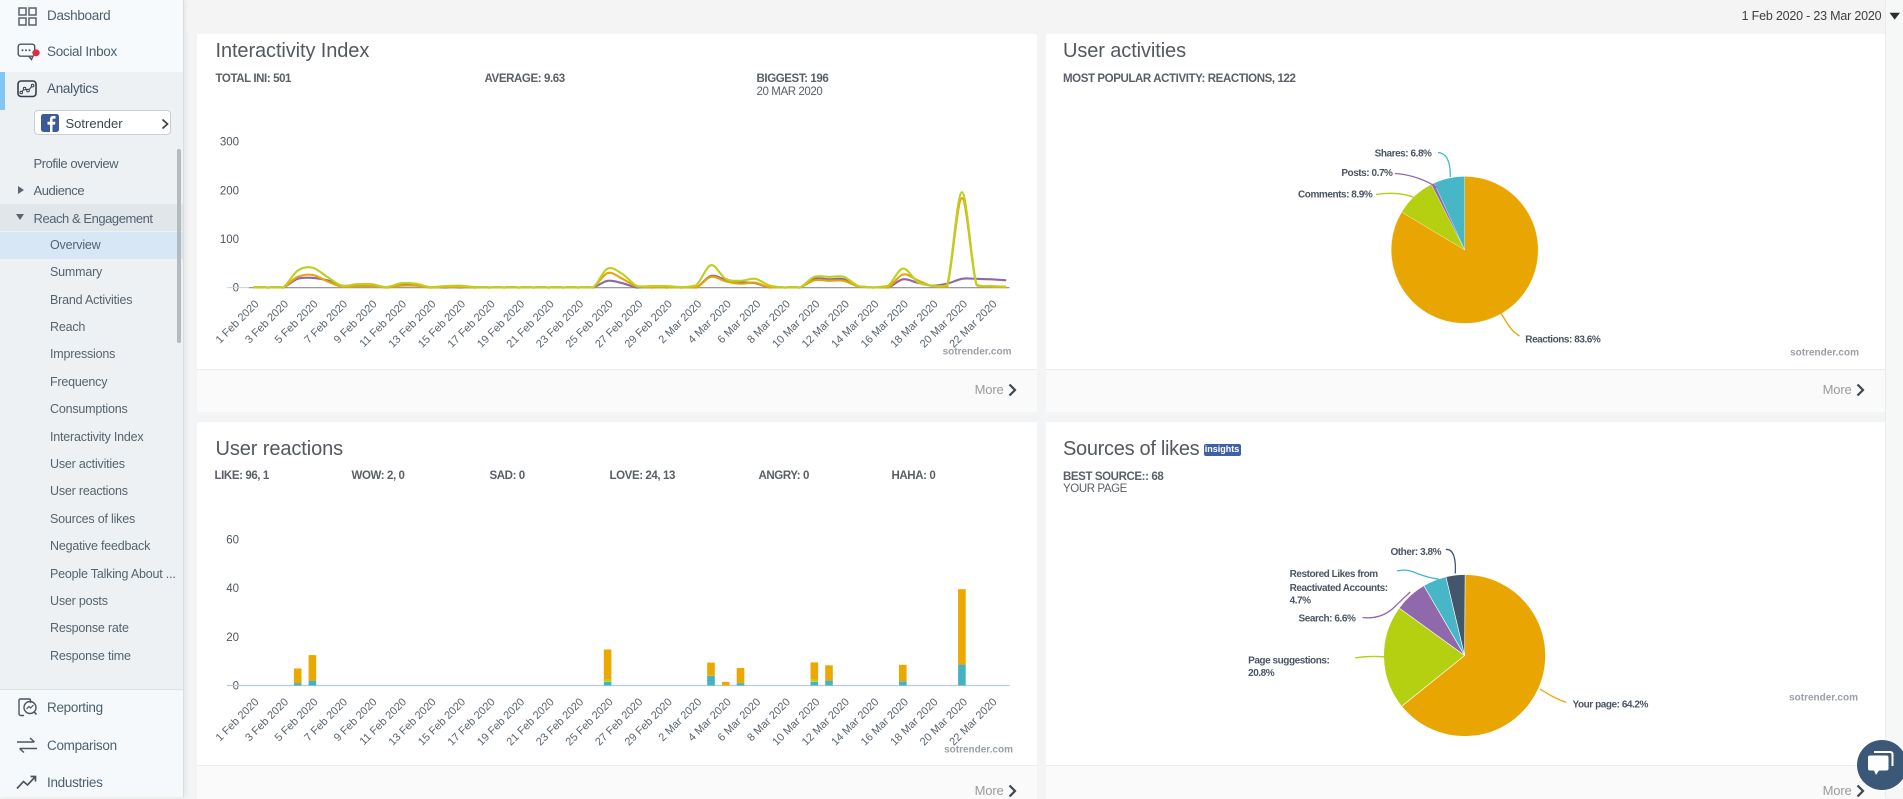 Image resolution: width=1903 pixels, height=799 pixels. I want to click on svg-text: 100, so click(228, 240).